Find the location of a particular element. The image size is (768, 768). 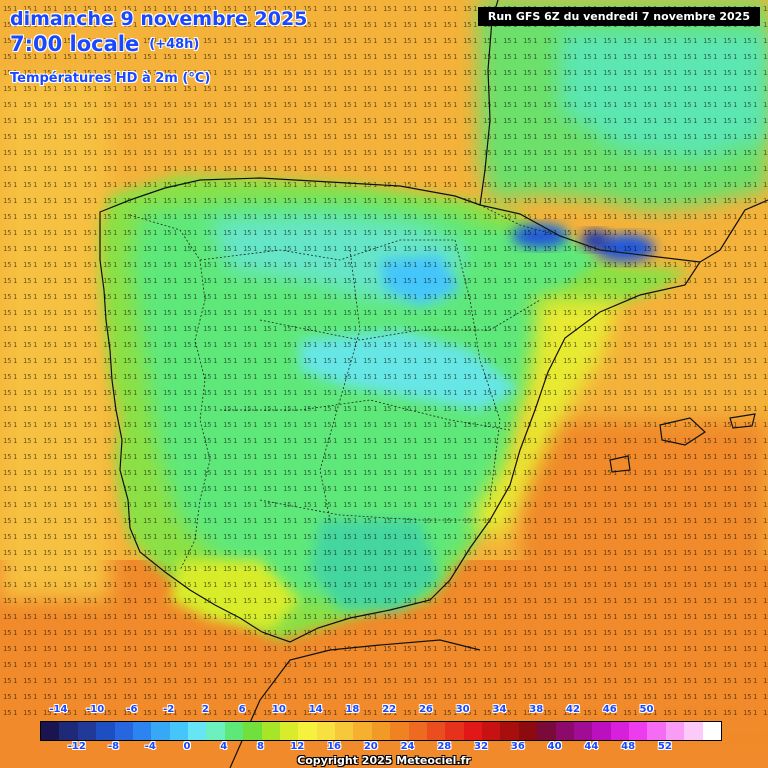

balearic-menorca is located at coordinates (742, 421).